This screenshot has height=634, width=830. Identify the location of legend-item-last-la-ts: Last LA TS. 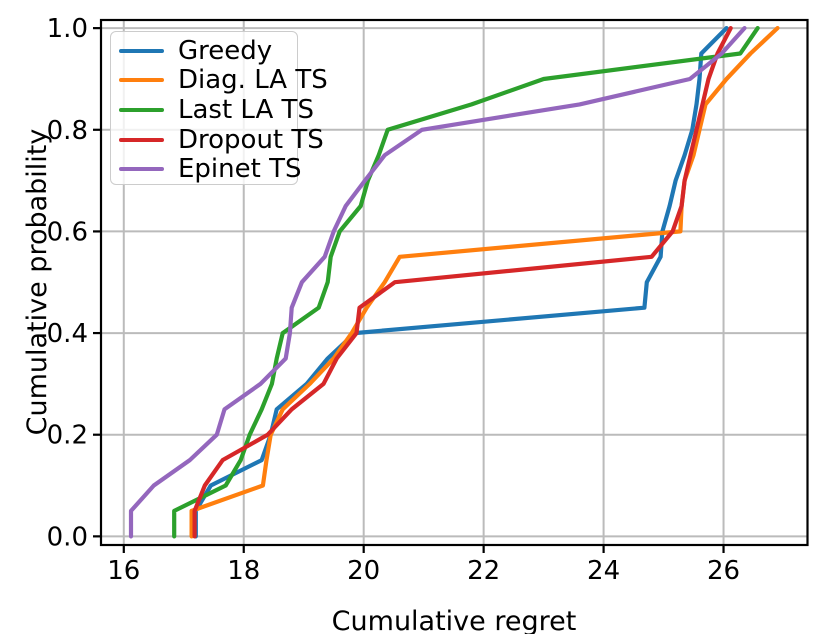
(212, 110).